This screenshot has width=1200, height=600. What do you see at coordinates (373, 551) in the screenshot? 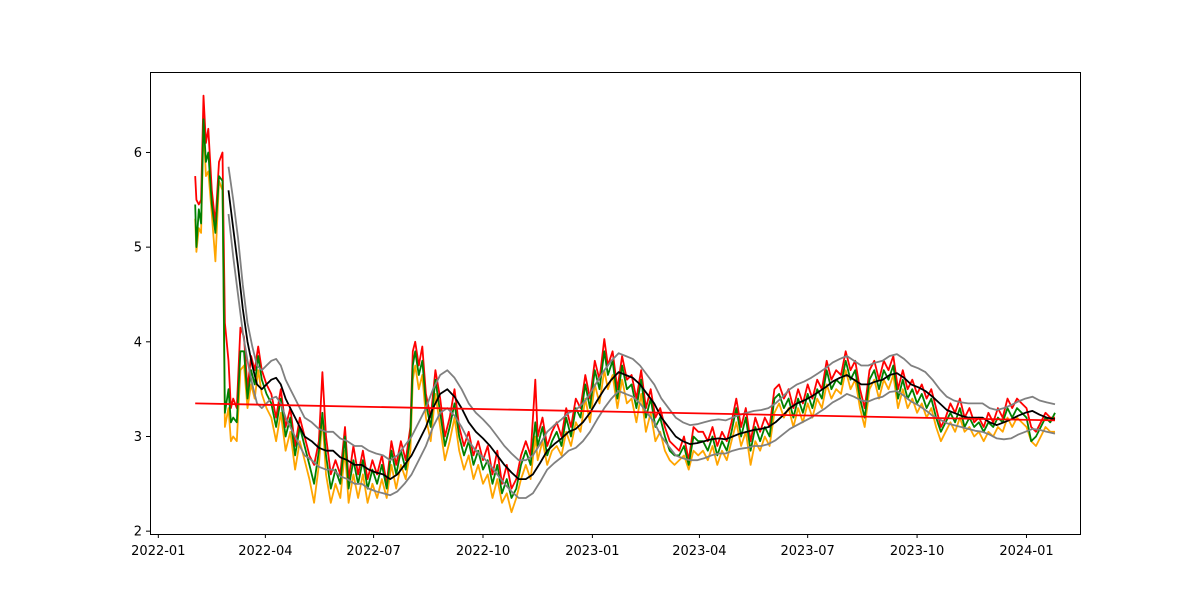
I see `x-tick-label: 2022-07` at bounding box center [373, 551].